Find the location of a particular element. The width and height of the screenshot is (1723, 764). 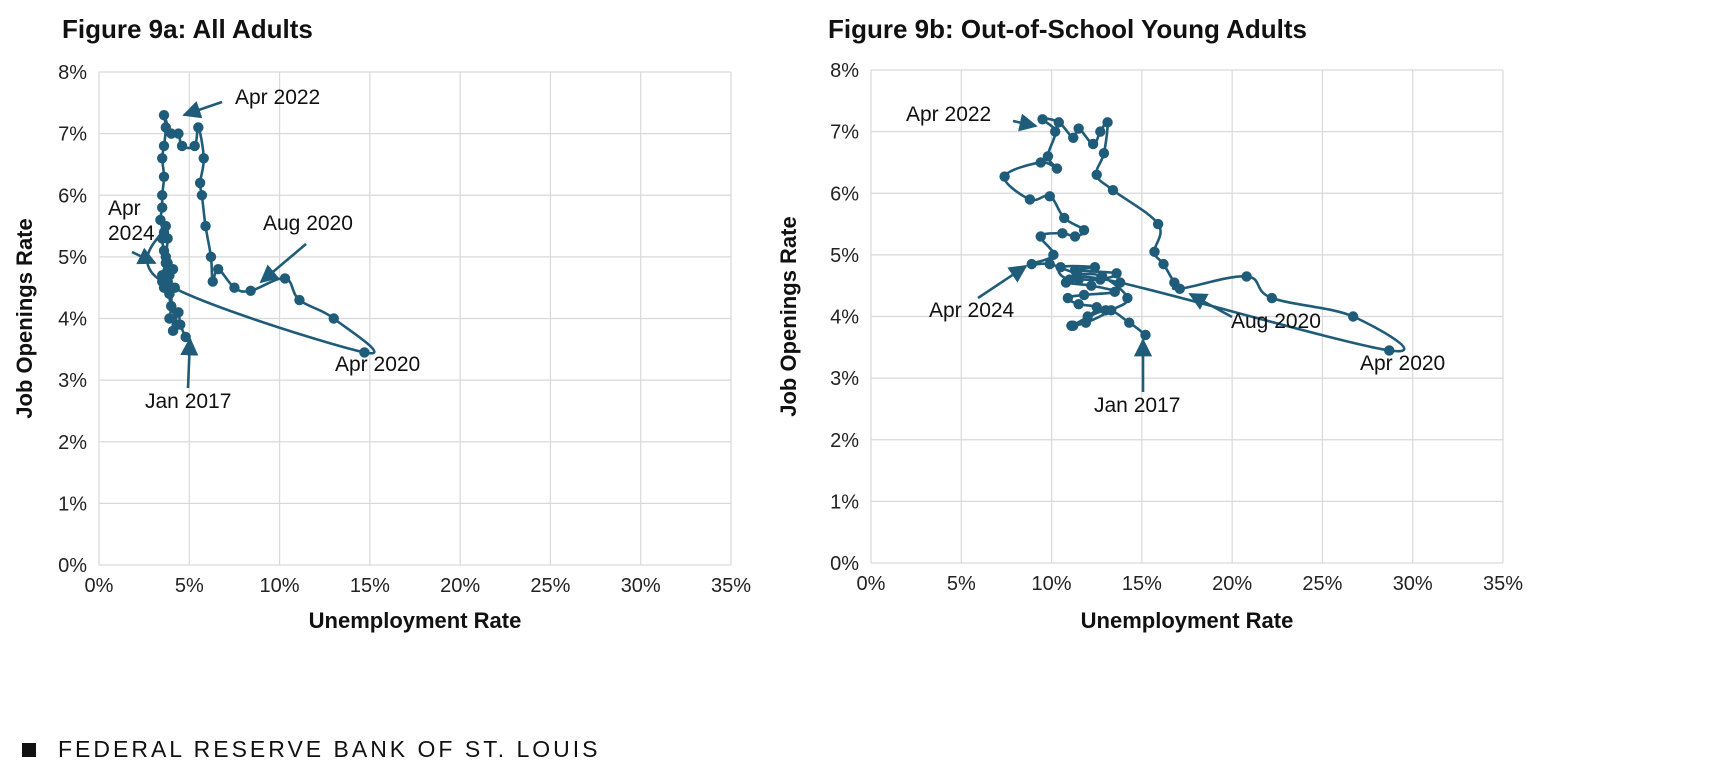

annotation-label: Jan 2017 is located at coordinates (188, 401).